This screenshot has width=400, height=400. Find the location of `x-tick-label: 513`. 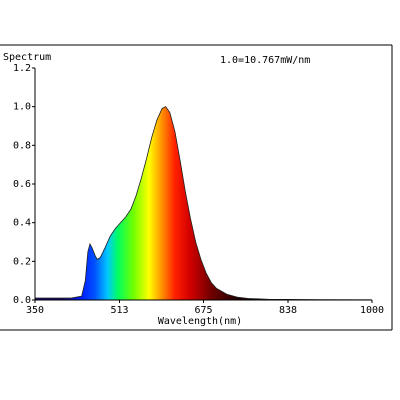

x-tick-label: 513 is located at coordinates (119, 310).